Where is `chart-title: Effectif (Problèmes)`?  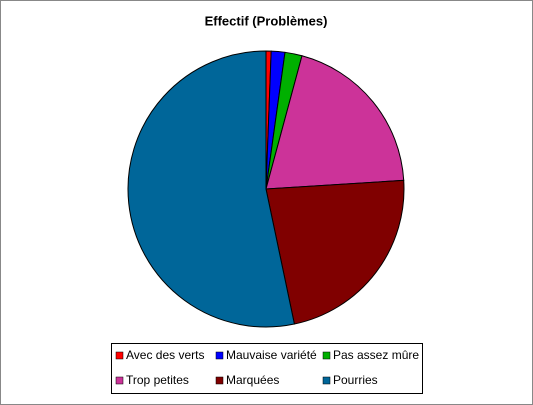 chart-title: Effectif (Problèmes) is located at coordinates (266, 20).